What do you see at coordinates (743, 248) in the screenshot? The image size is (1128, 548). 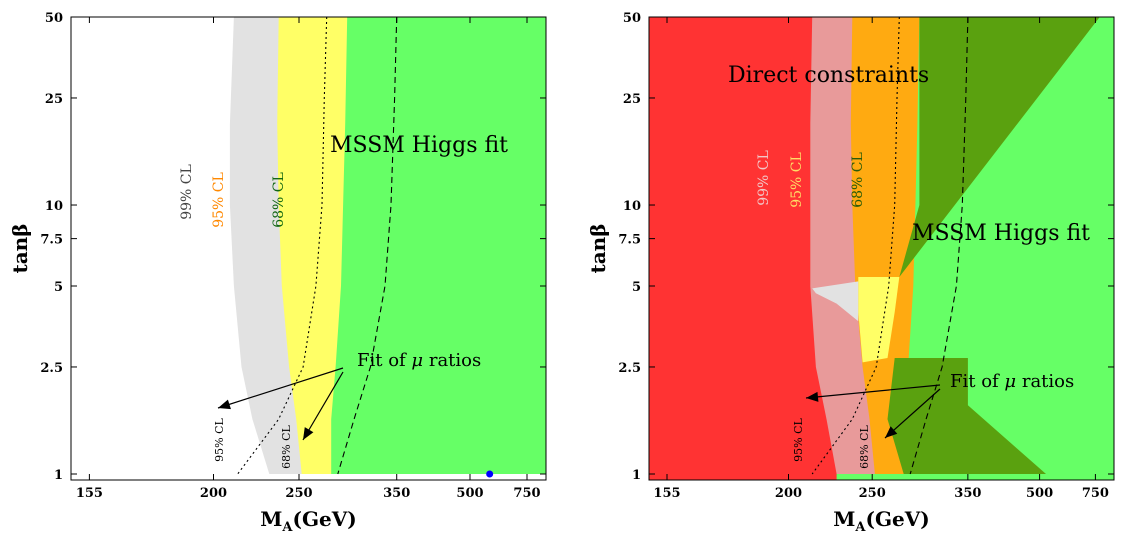 I see `region-direct-constraints` at bounding box center [743, 248].